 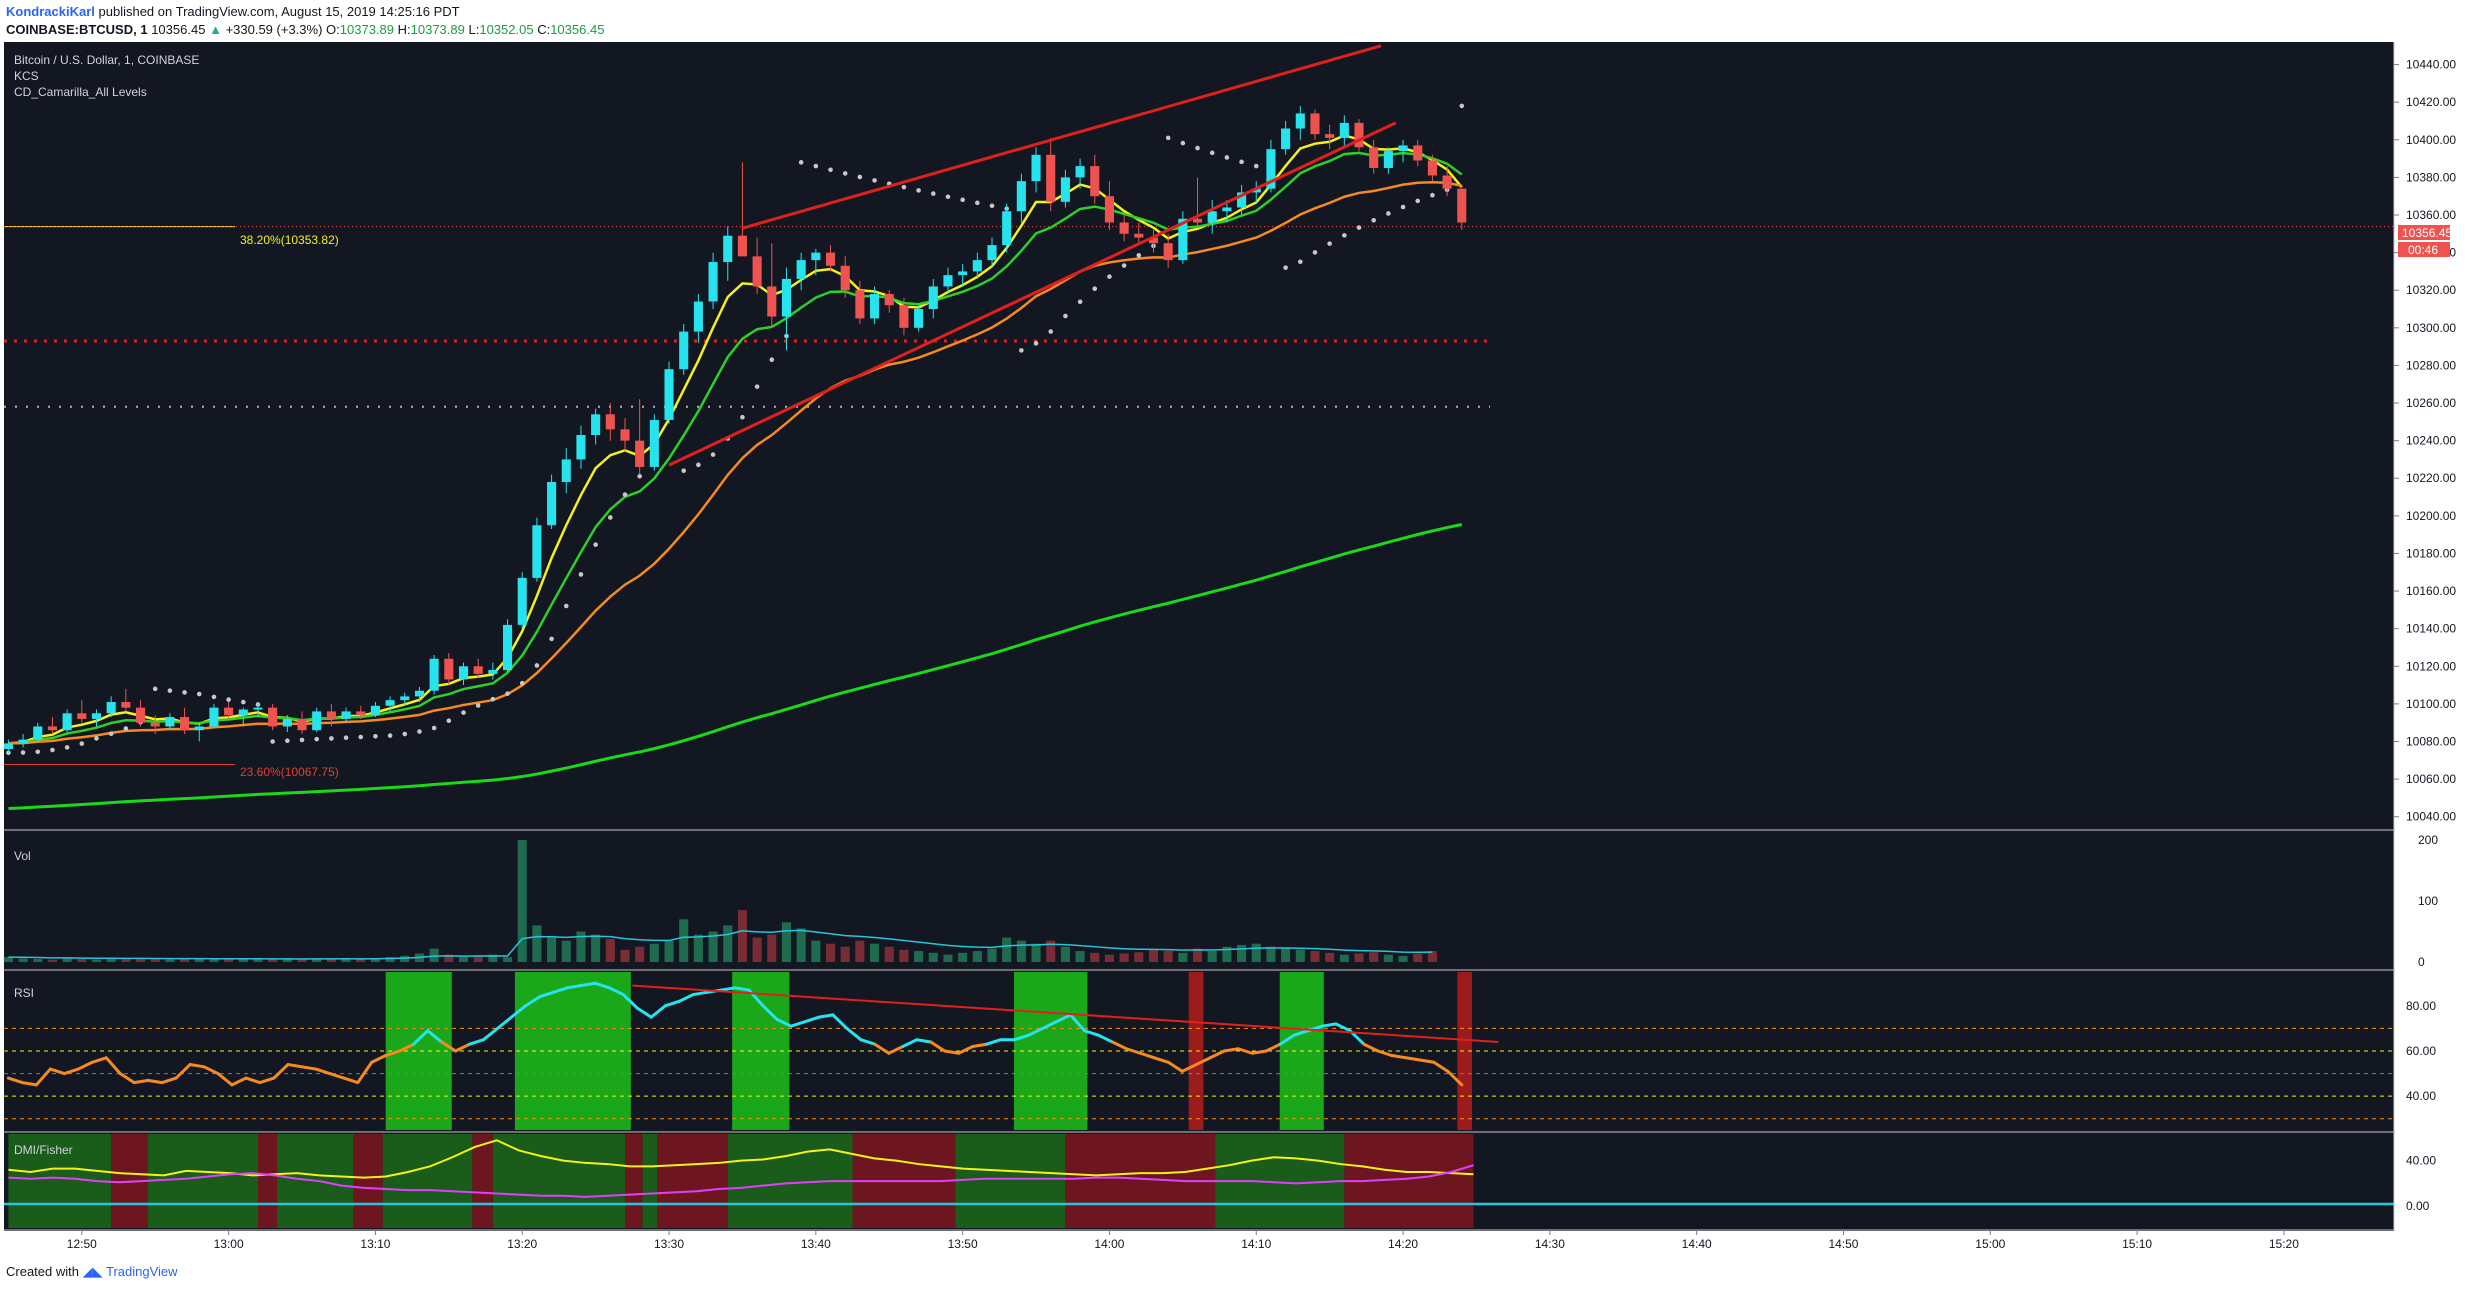 What do you see at coordinates (267, 1181) in the screenshot?
I see `dmi-zone` at bounding box center [267, 1181].